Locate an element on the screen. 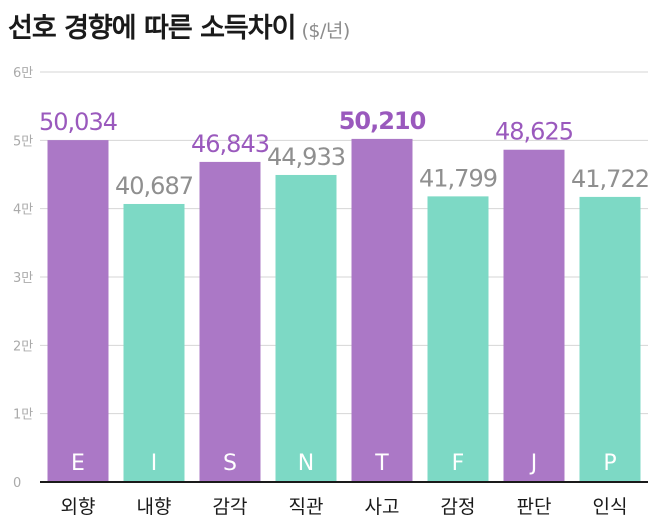  chart-title: 선호 경향에 따른 소득차이 is located at coordinates (152, 28).